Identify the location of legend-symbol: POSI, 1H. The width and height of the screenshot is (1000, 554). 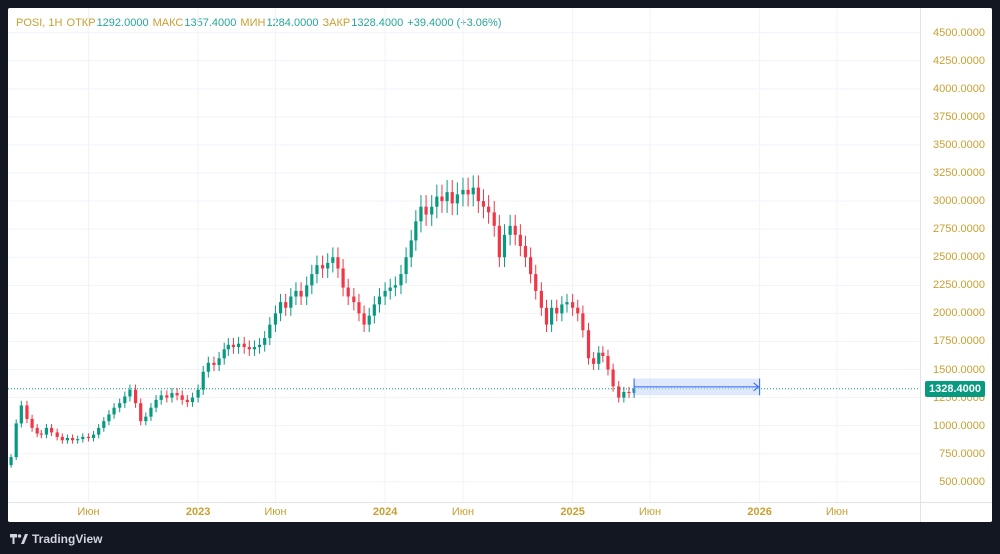
(39, 23).